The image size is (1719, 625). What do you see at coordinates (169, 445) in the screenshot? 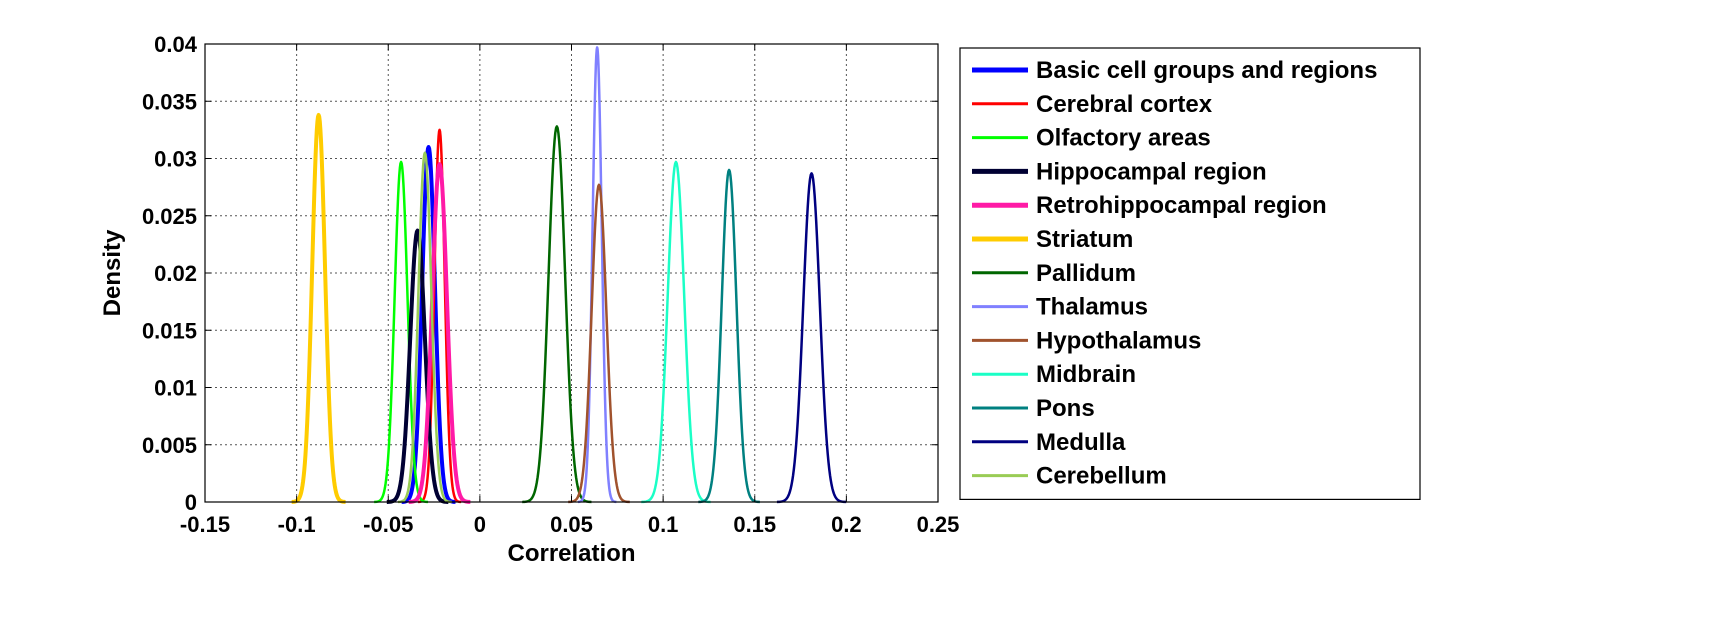
I see `y-tick-label: 0.005` at bounding box center [169, 445].